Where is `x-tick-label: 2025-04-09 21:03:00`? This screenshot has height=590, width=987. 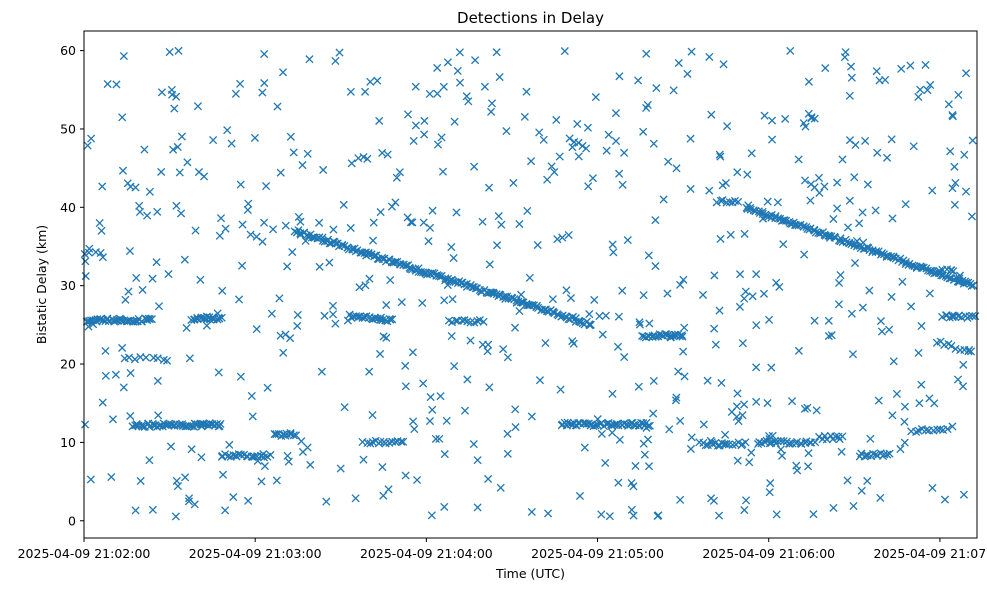 x-tick-label: 2025-04-09 21:03:00 is located at coordinates (255, 553).